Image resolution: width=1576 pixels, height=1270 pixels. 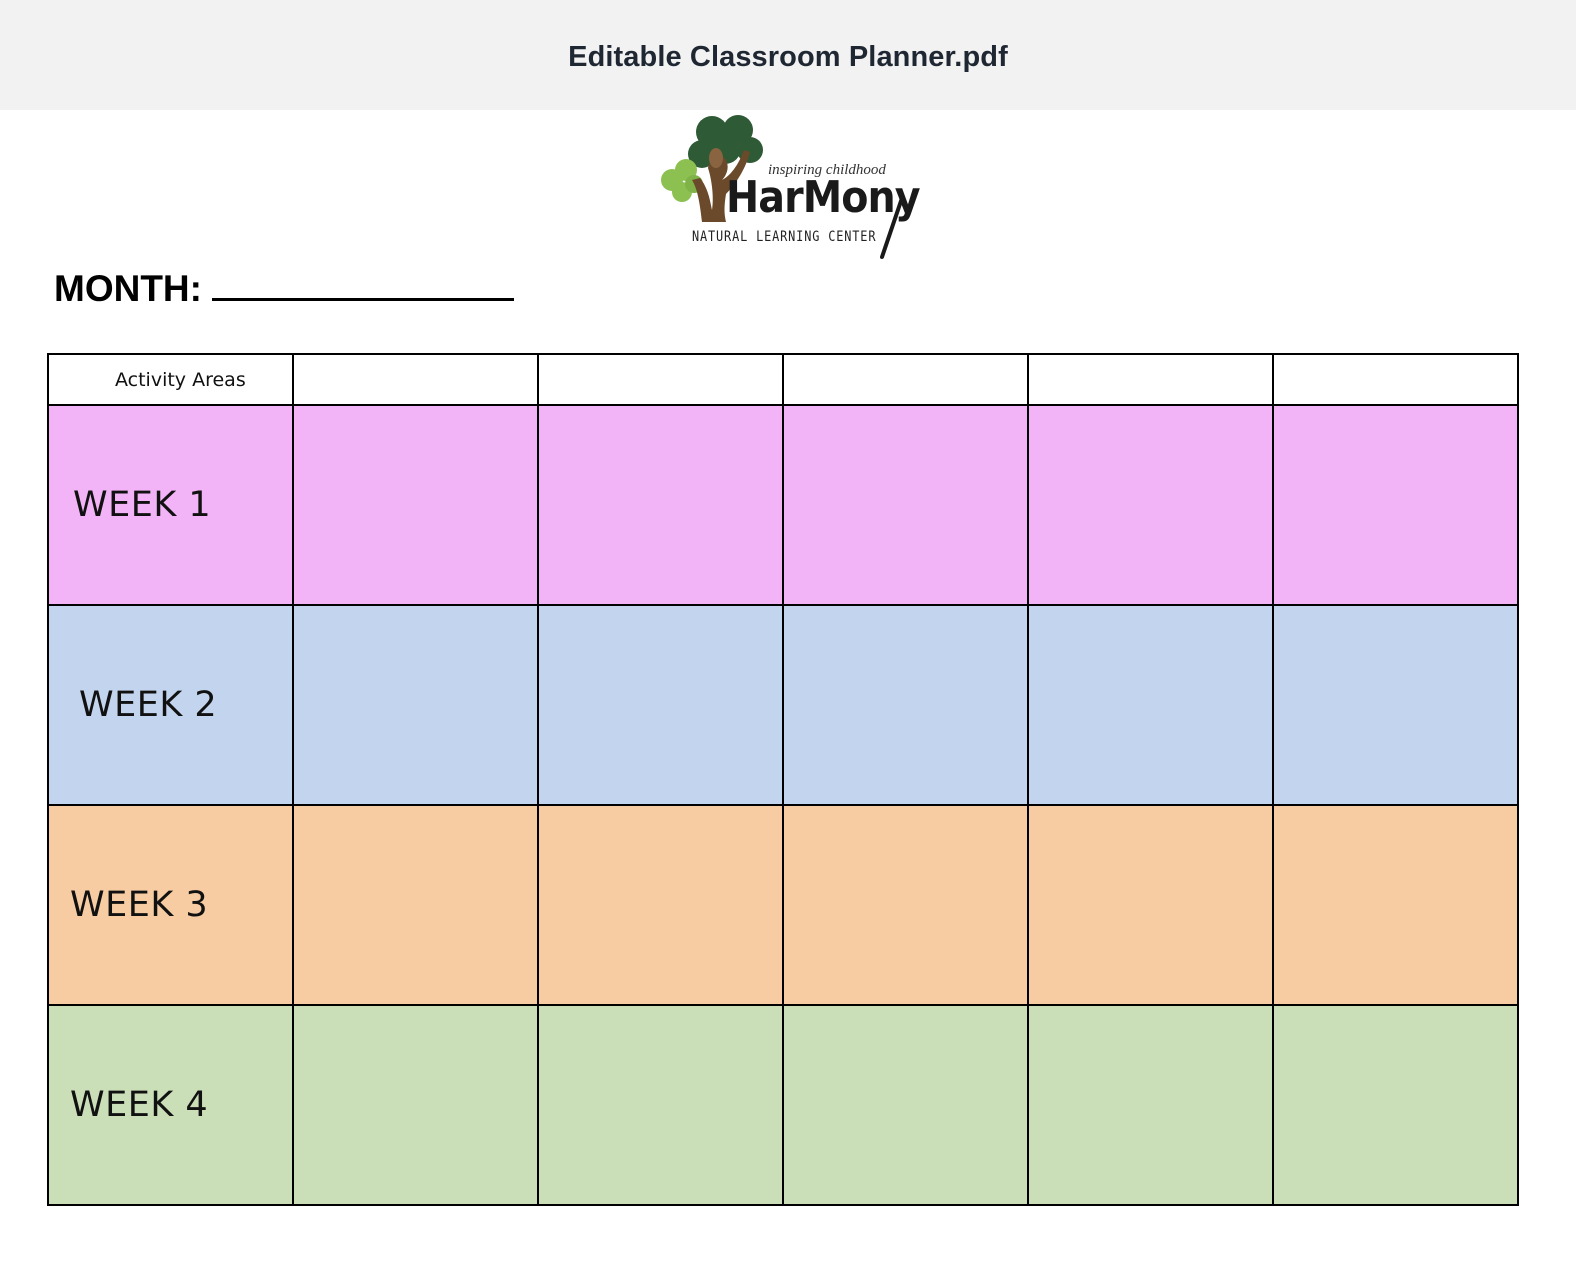 I want to click on tree-figure-icon, so click(x=712, y=168).